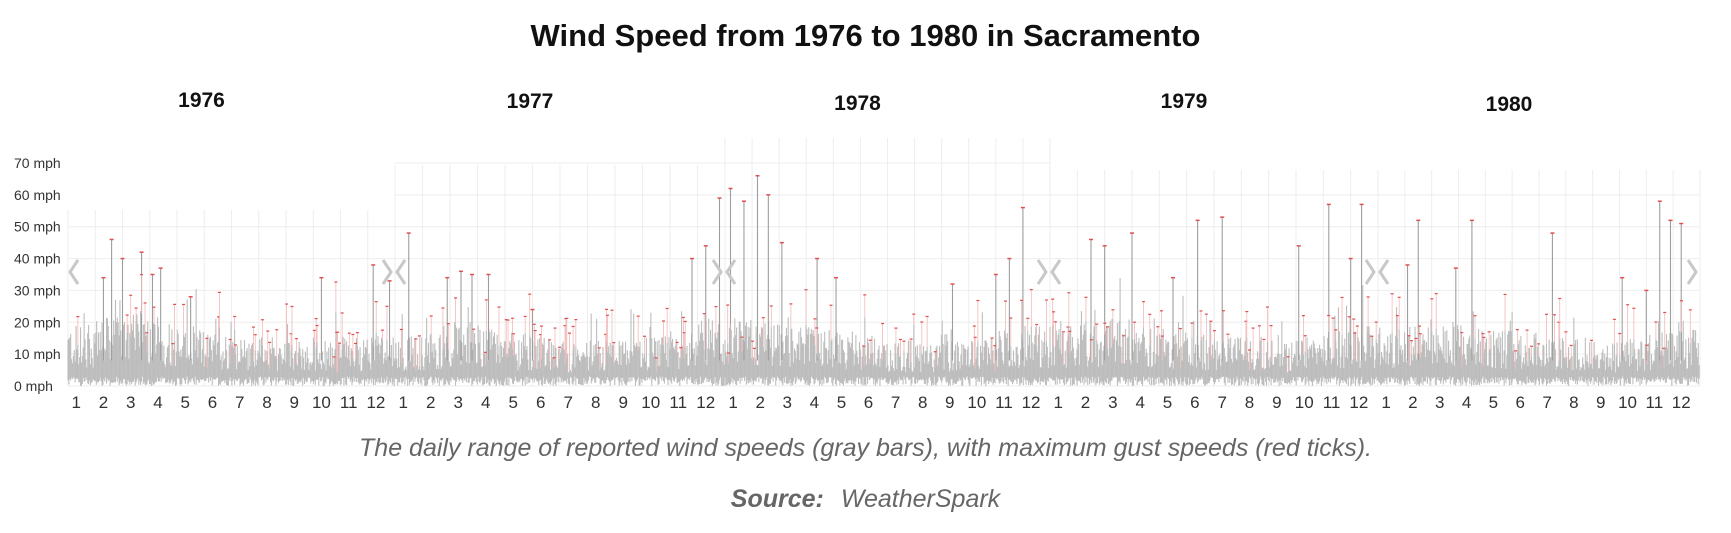  Describe the element at coordinates (37, 163) in the screenshot. I see `y-tick-label: 70 mph` at that location.